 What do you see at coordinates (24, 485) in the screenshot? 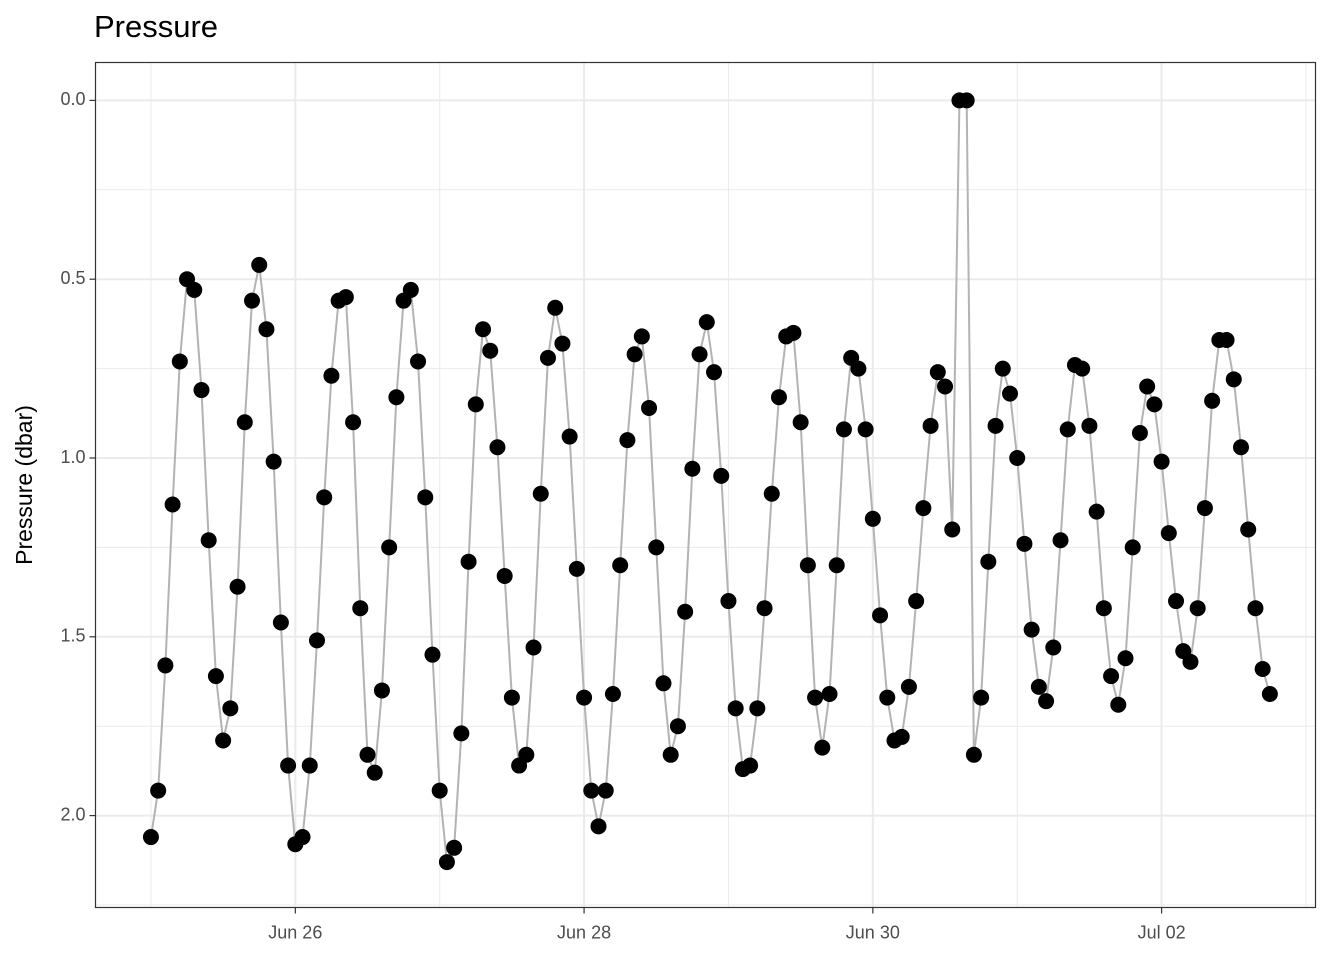
I see `y-axis-title: Pressure (dbar)` at bounding box center [24, 485].